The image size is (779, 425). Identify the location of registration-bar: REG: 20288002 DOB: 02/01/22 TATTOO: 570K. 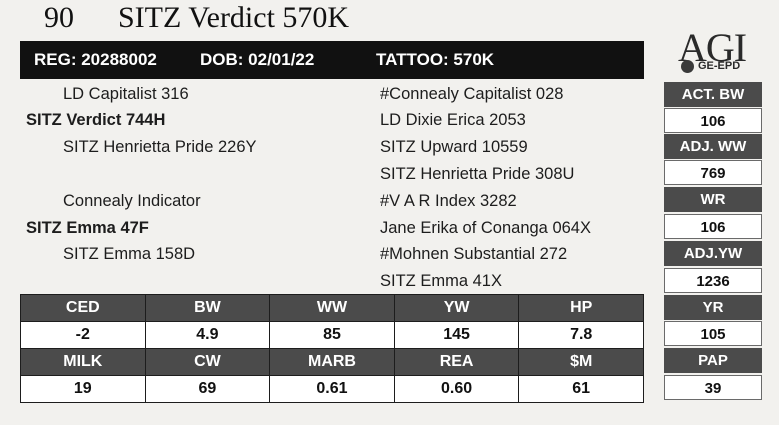
(332, 60).